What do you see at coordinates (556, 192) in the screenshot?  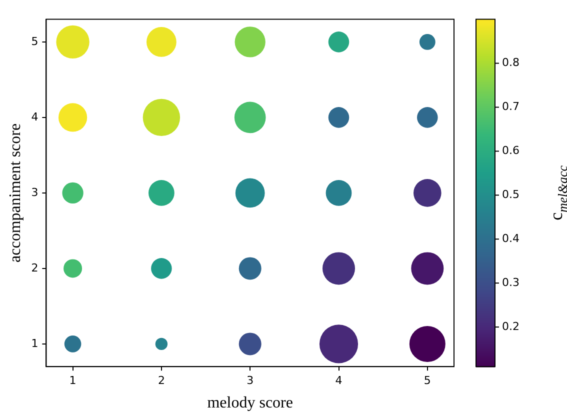 I see `color-bar-title: cmel&acc` at bounding box center [556, 192].